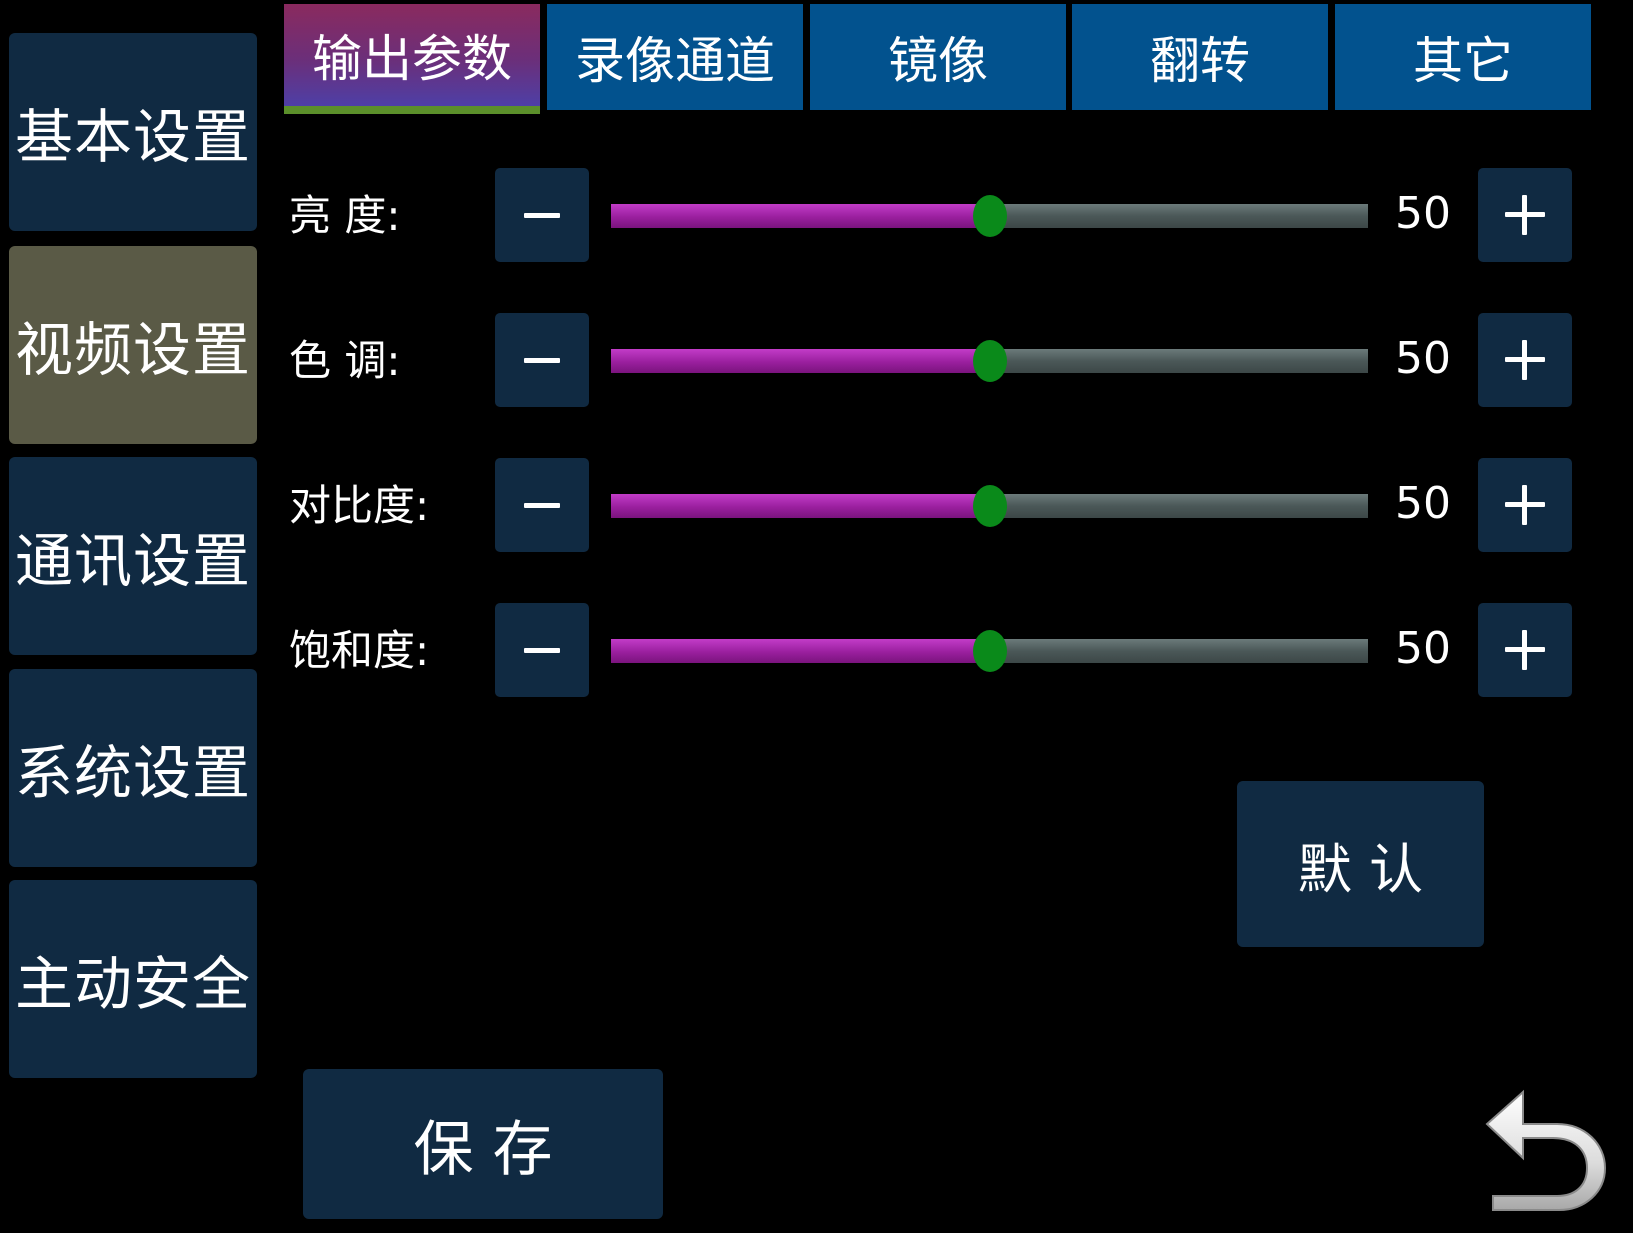 The width and height of the screenshot is (1633, 1233). What do you see at coordinates (132, 561) in the screenshot?
I see `sidebar-item-label: 通讯设置` at bounding box center [132, 561].